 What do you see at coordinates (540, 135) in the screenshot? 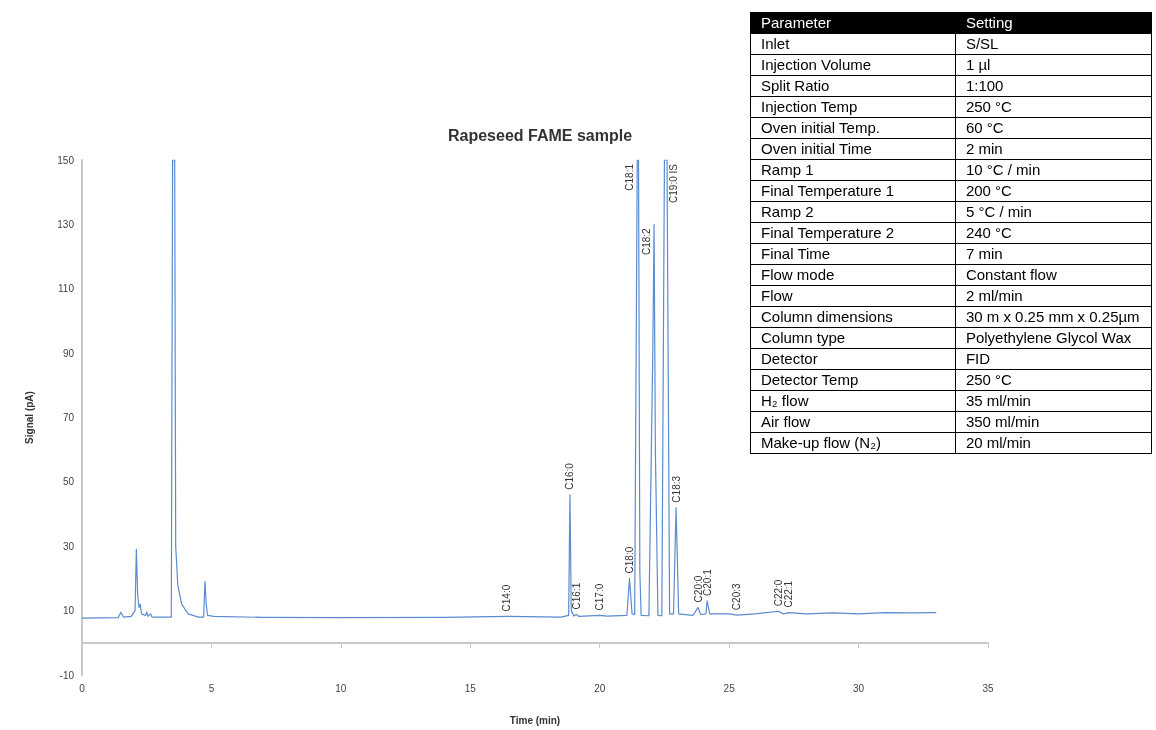
I see `chart-title: Rapeseed FAME sample` at bounding box center [540, 135].